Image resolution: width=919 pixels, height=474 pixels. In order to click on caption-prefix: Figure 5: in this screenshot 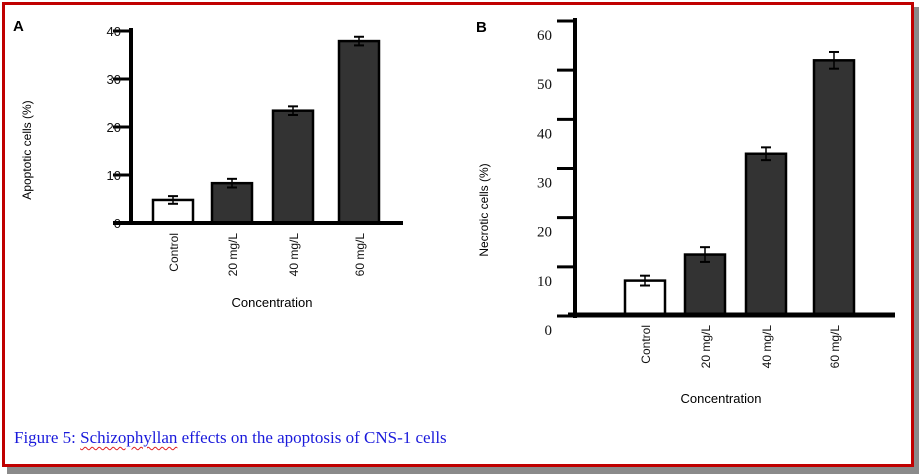, I will do `click(47, 437)`.